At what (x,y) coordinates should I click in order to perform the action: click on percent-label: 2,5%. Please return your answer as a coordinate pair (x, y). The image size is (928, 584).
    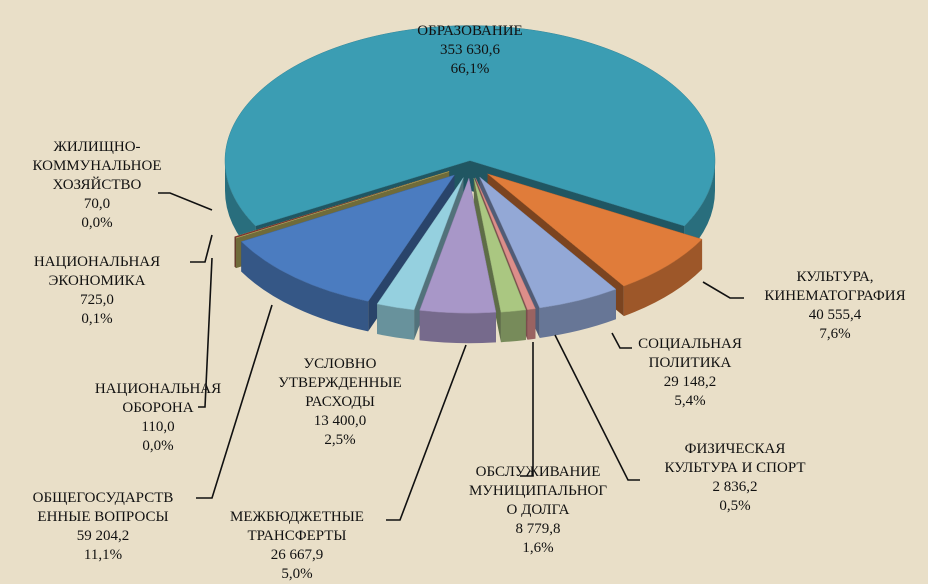
    Looking at the image, I should click on (340, 440).